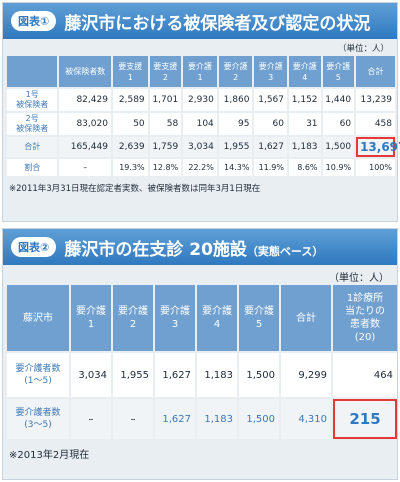  What do you see at coordinates (130, 71) in the screenshot?
I see `figure1-col-header: 要支援 1` at bounding box center [130, 71].